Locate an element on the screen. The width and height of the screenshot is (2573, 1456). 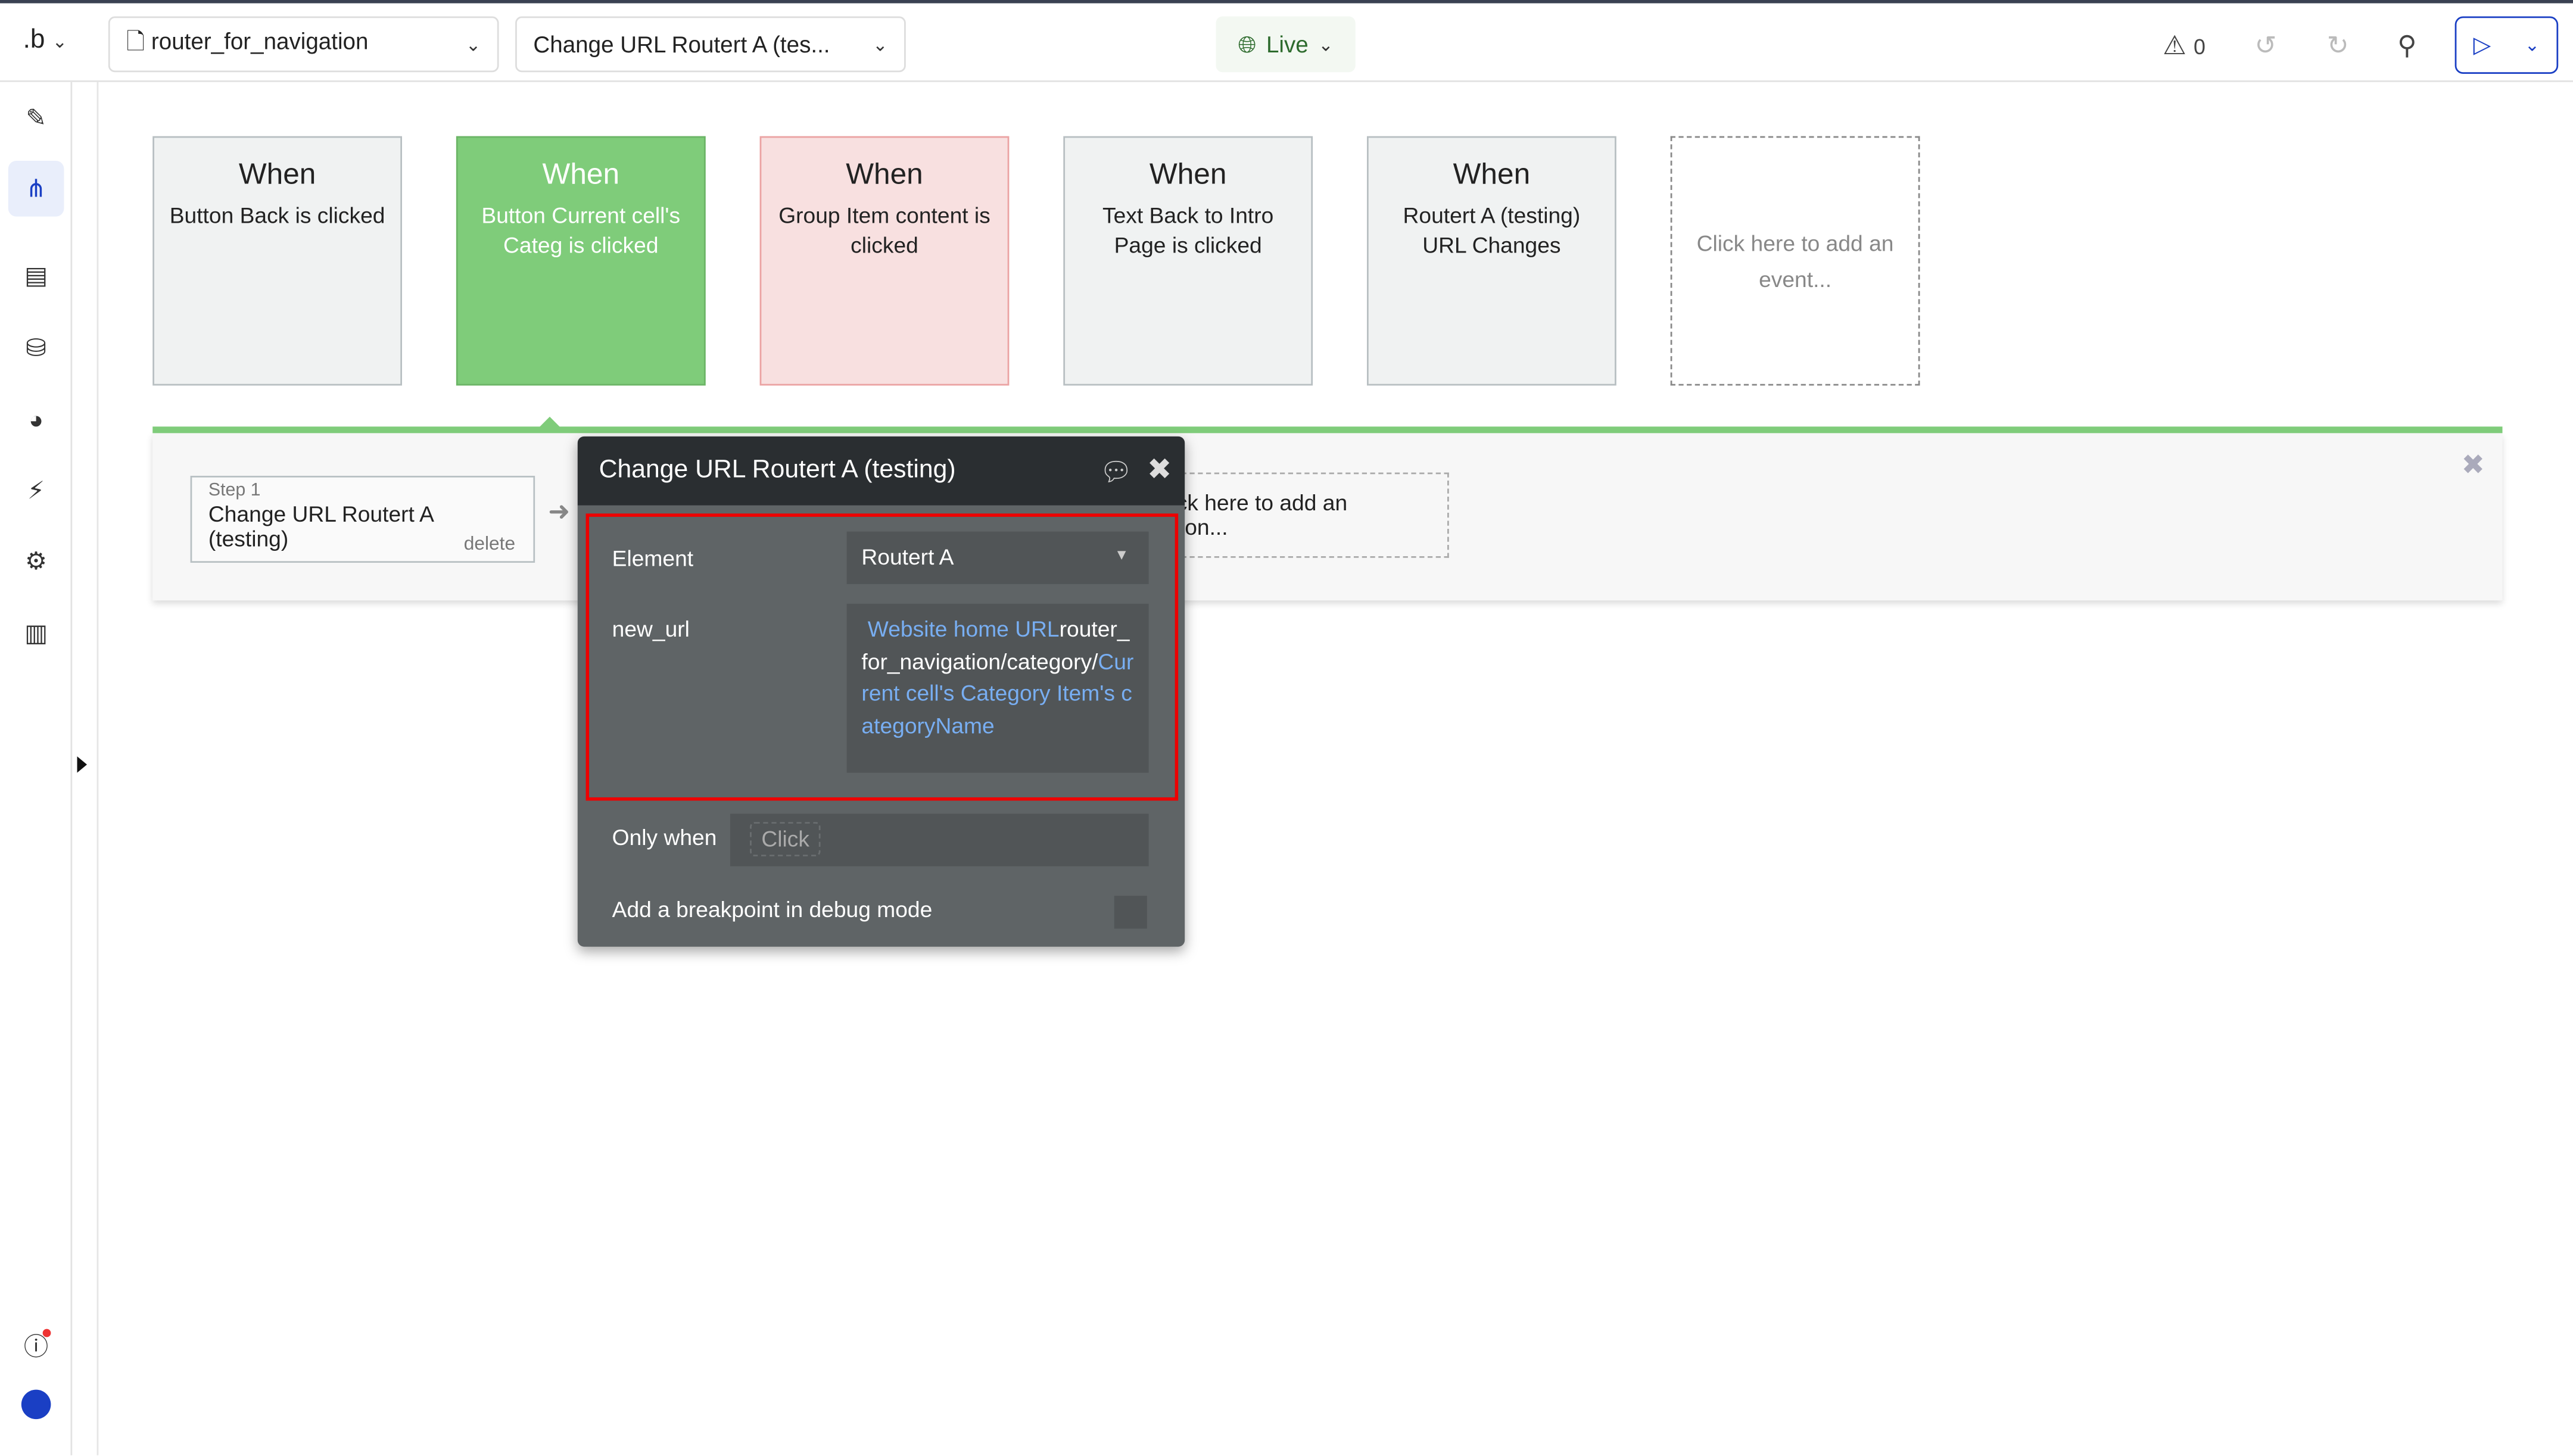
palette-icon: ◕ is located at coordinates (36, 420).